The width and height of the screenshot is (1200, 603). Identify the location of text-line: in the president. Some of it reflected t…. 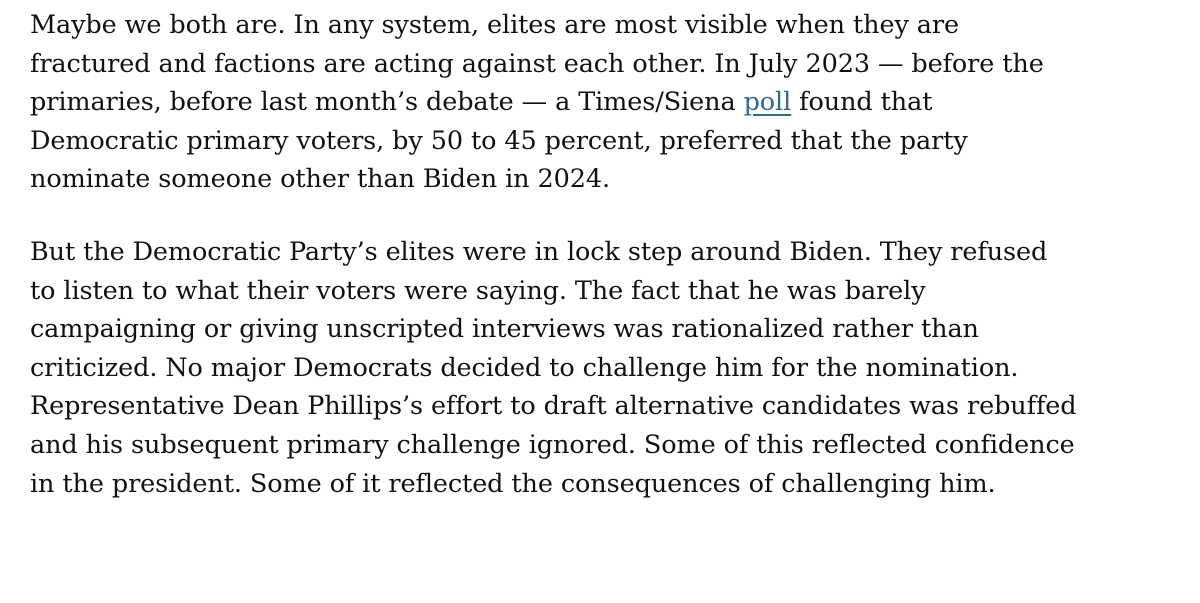
(513, 483).